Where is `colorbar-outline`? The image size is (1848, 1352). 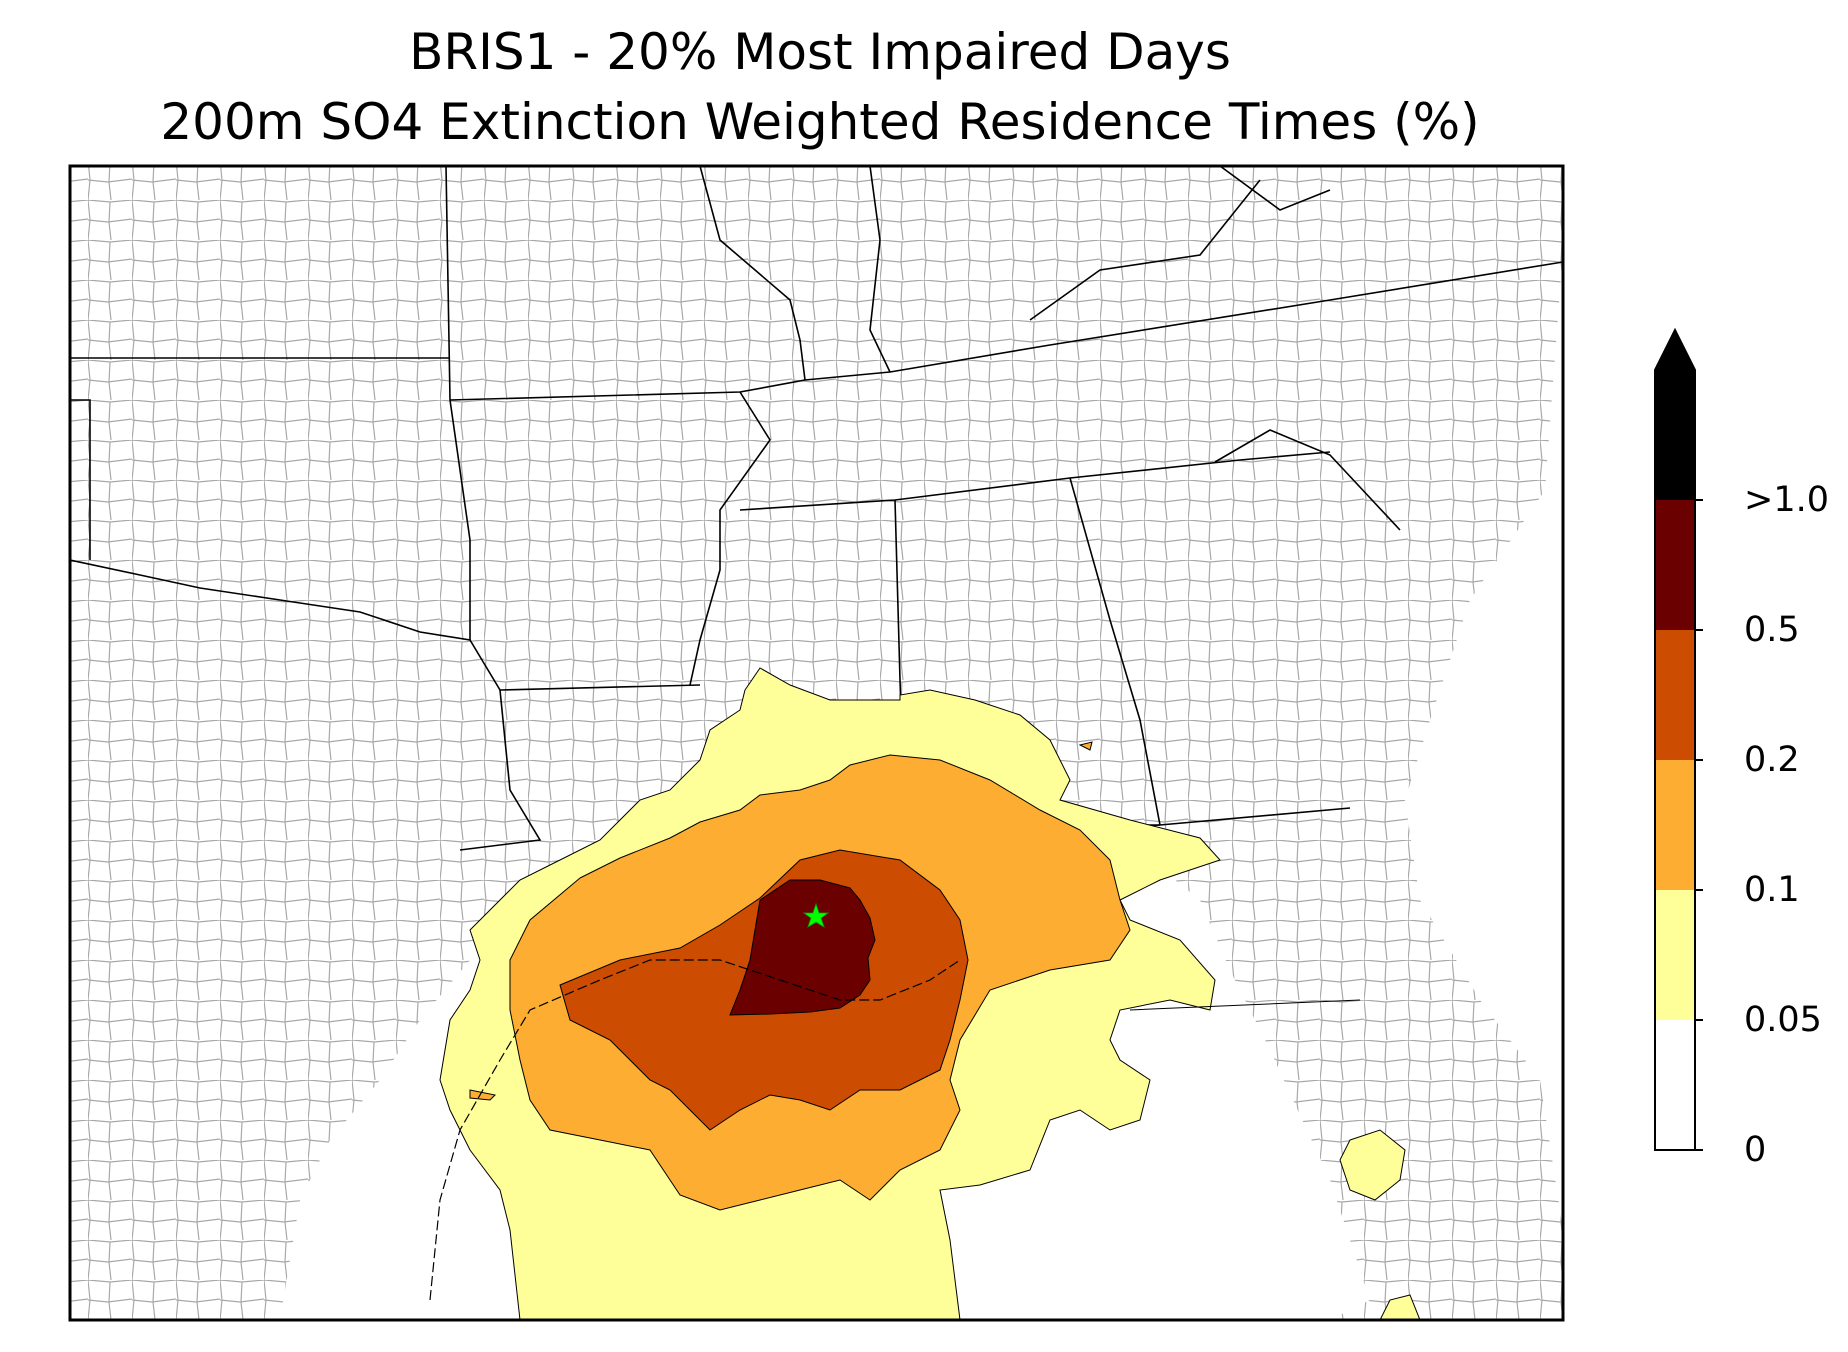
colorbar-outline is located at coordinates (1675, 739).